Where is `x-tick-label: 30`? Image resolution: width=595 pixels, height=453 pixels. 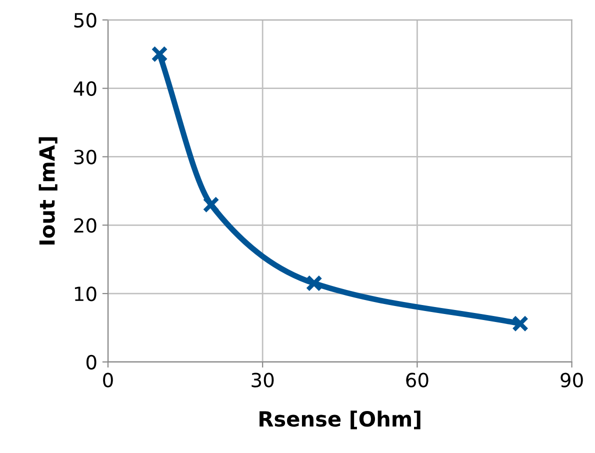
x-tick-label: 30 is located at coordinates (263, 380).